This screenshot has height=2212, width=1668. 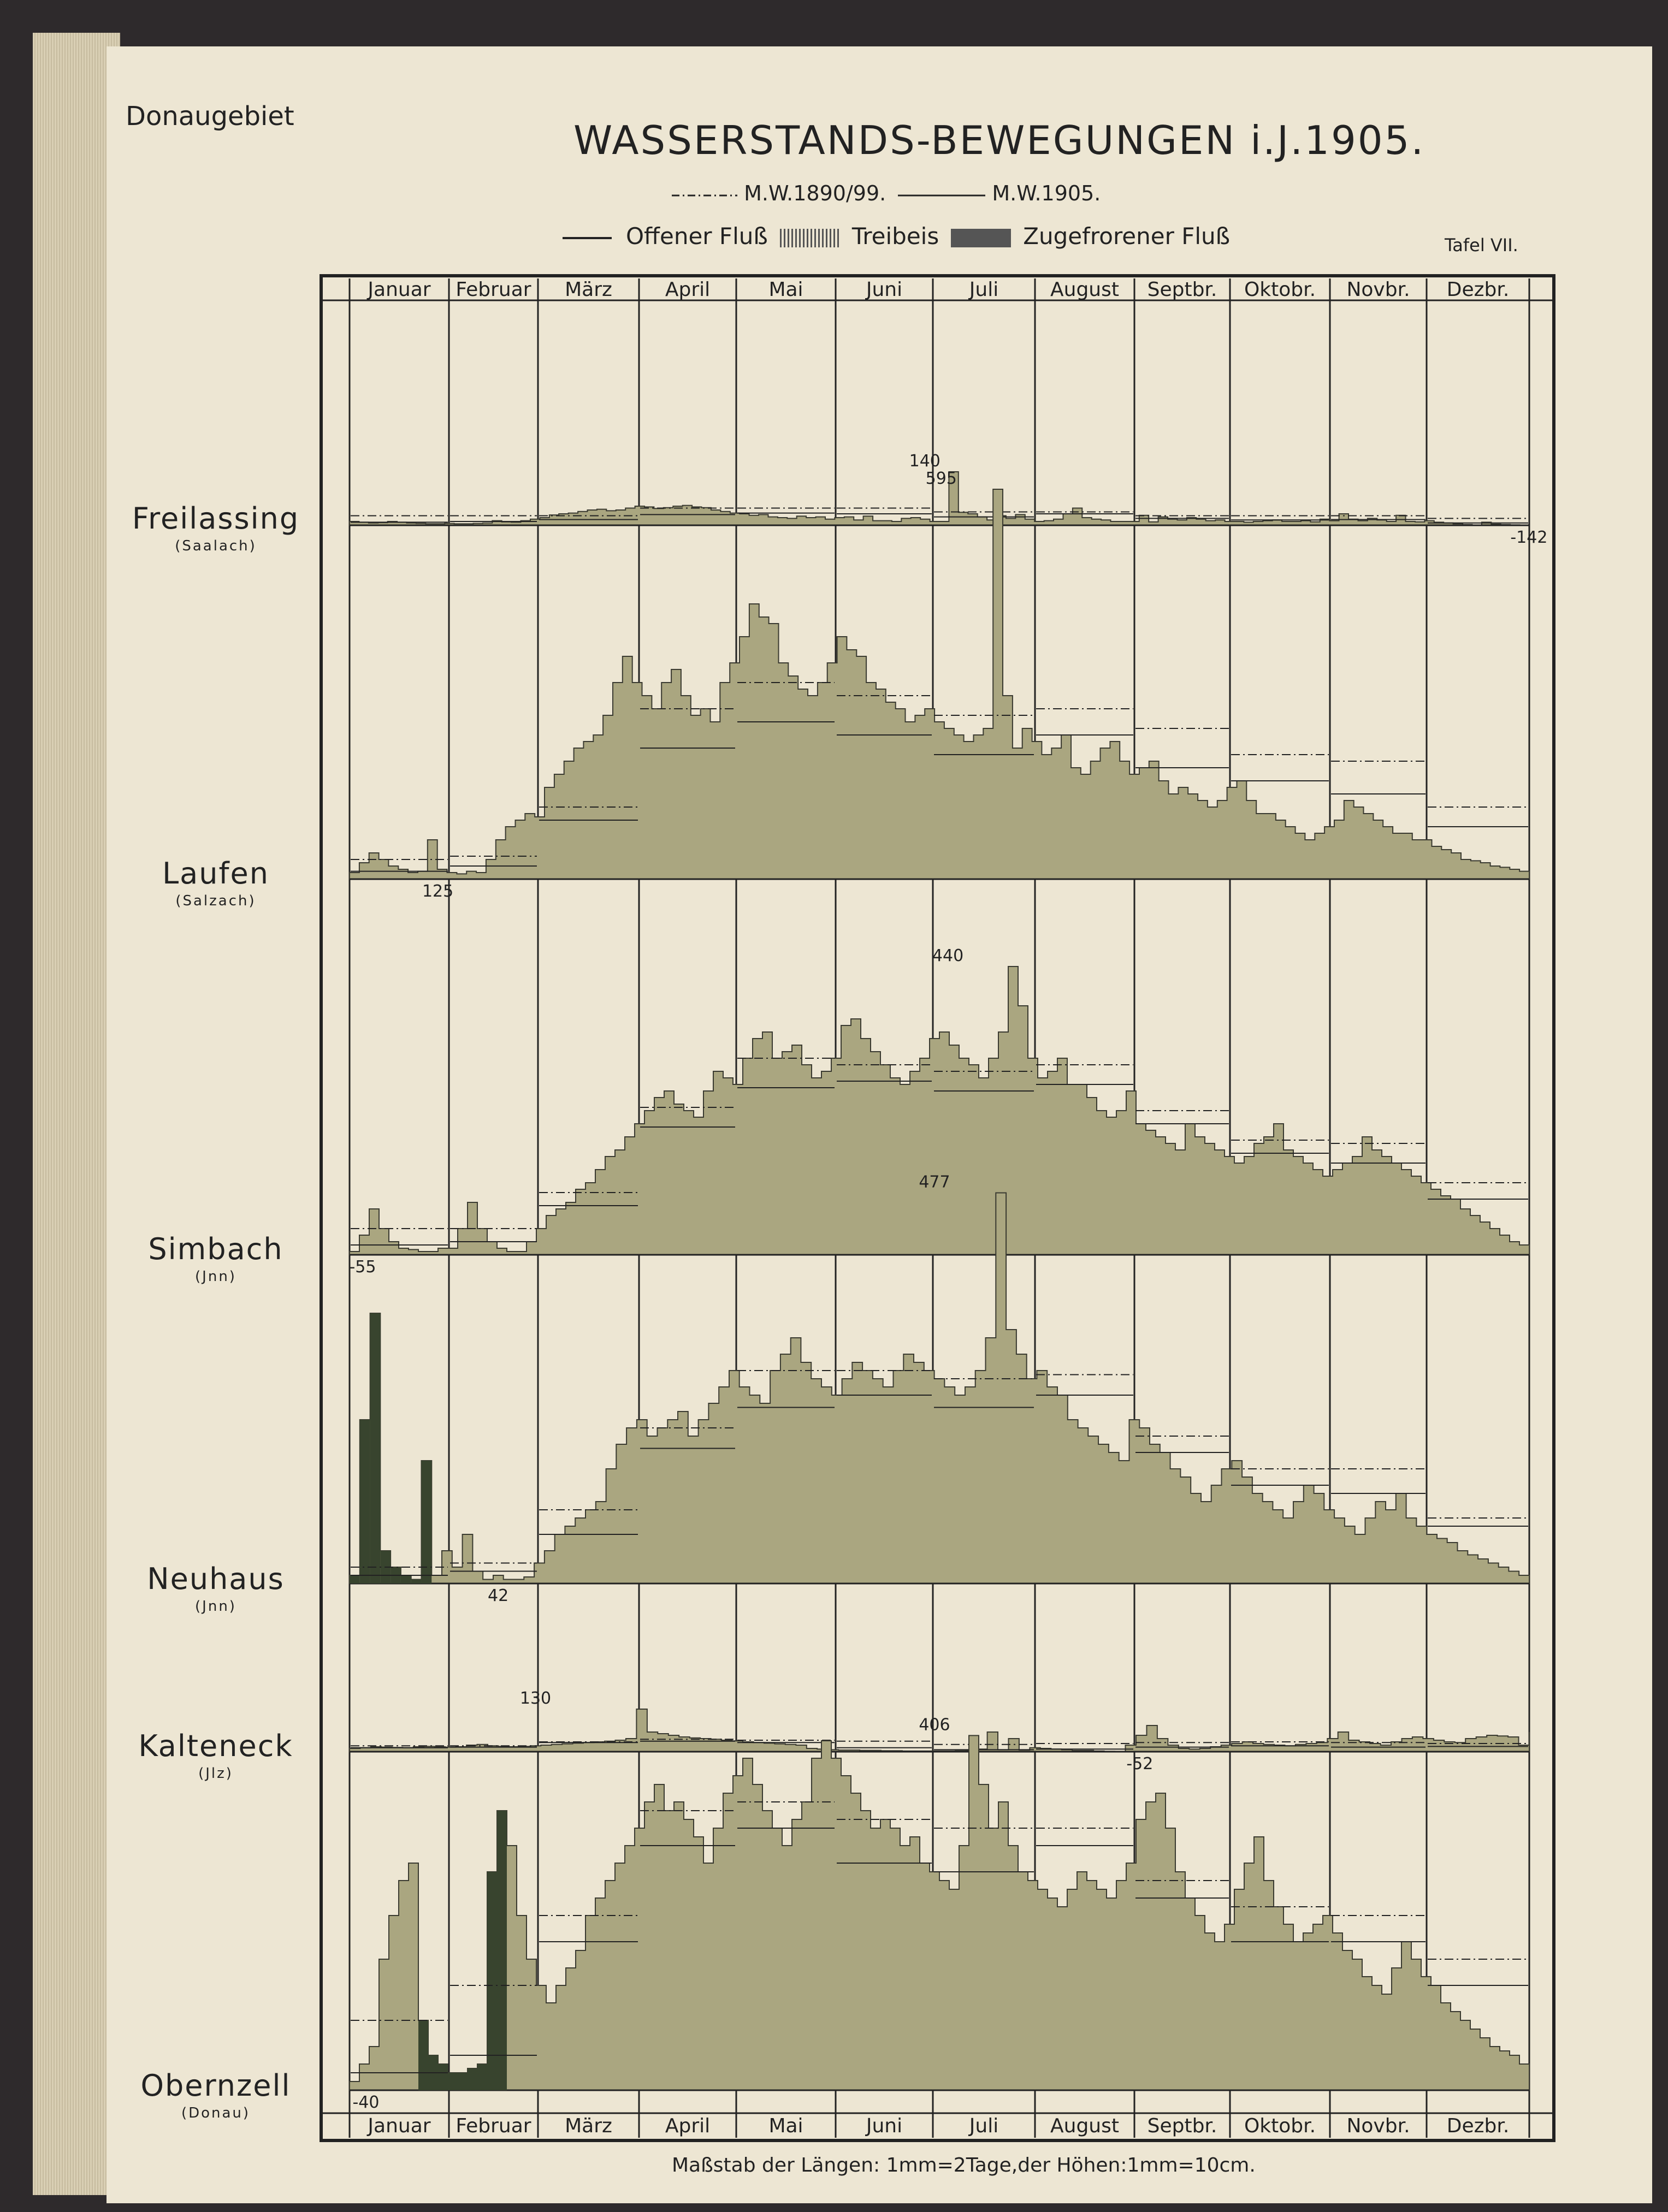 What do you see at coordinates (215, 1746) in the screenshot?
I see `station-name: Kalteneck` at bounding box center [215, 1746].